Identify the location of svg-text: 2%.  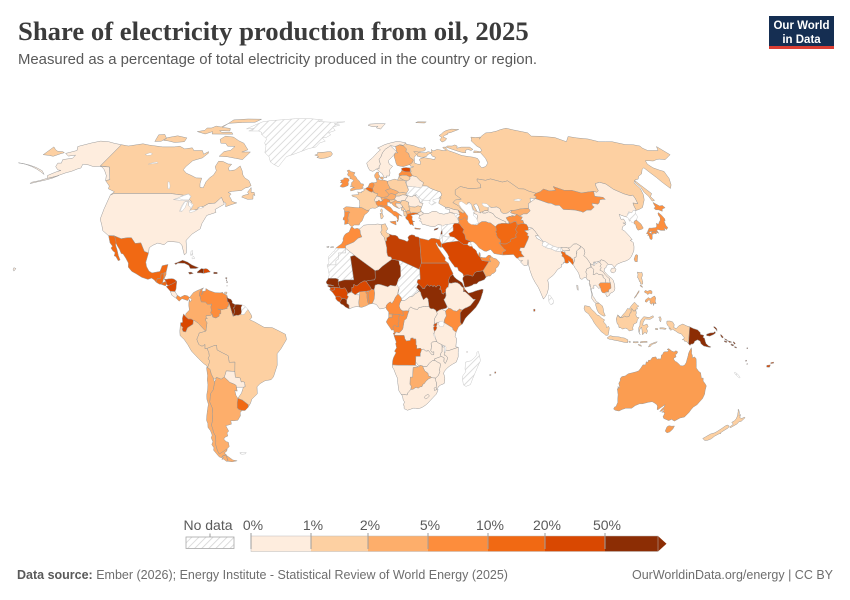
(370, 525).